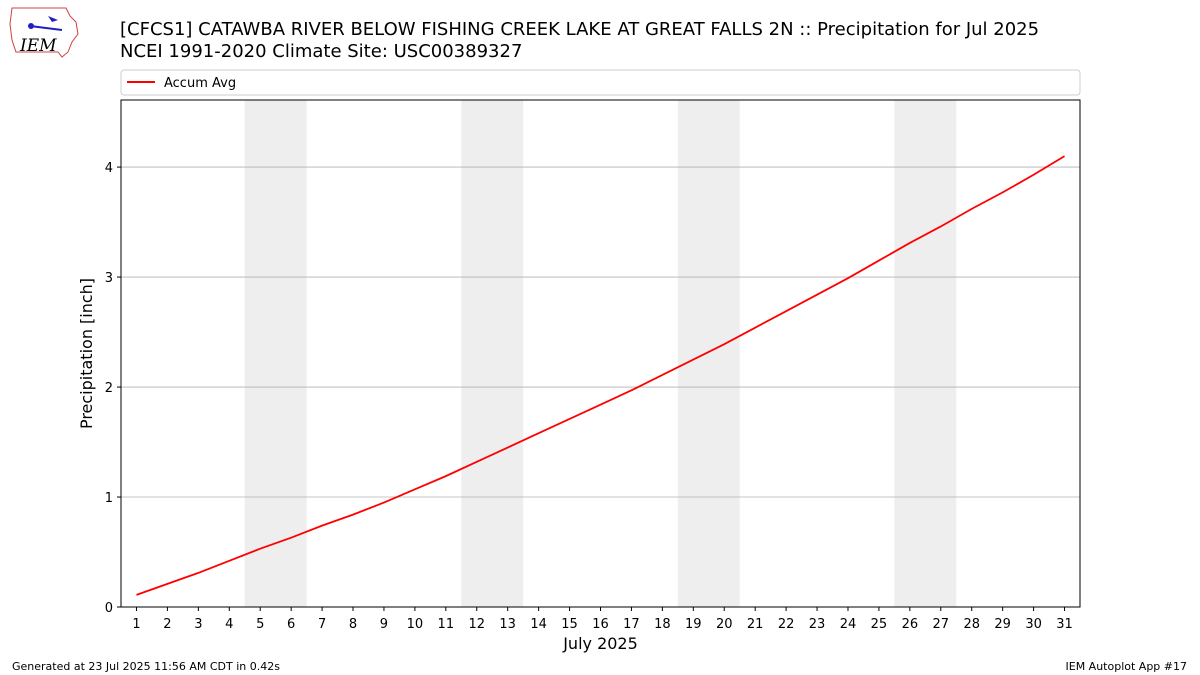 The height and width of the screenshot is (675, 1200). Describe the element at coordinates (631, 624) in the screenshot. I see `x-tick-label: 17` at that location.